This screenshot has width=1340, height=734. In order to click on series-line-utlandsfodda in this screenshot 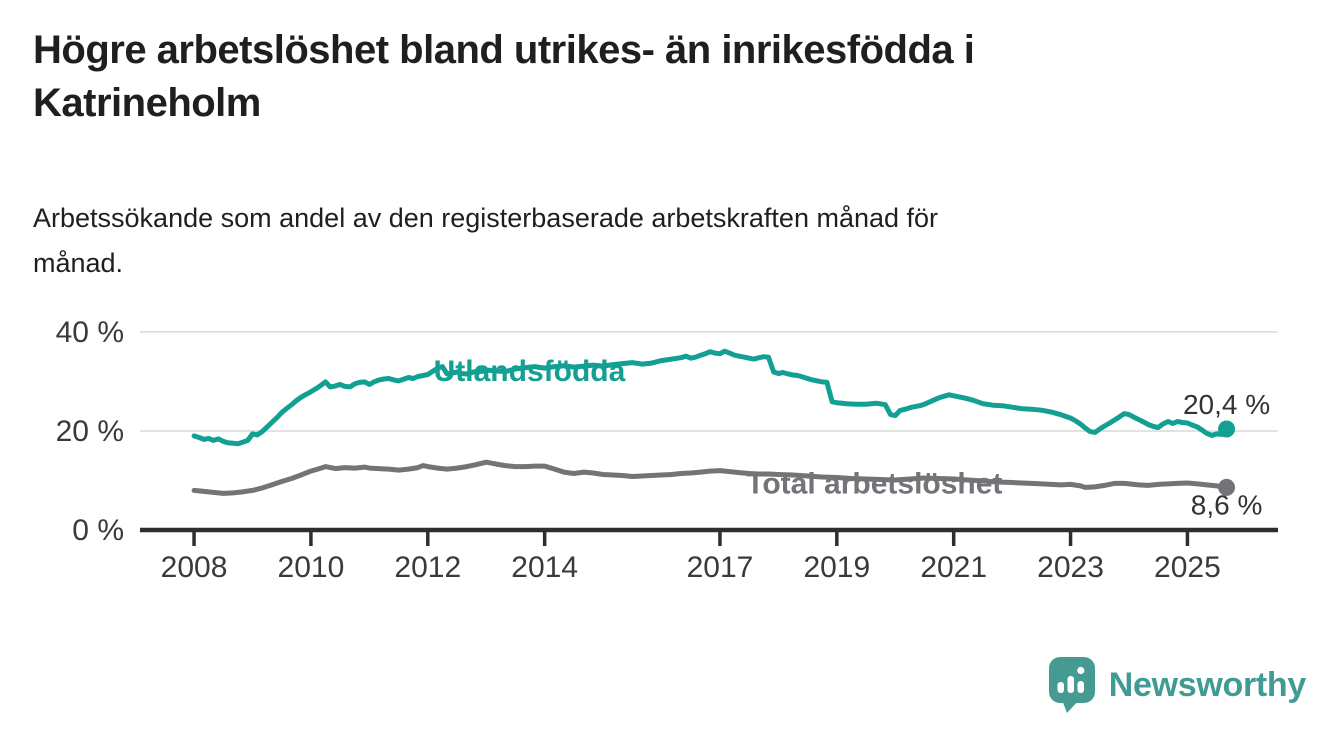, I will do `click(710, 397)`.